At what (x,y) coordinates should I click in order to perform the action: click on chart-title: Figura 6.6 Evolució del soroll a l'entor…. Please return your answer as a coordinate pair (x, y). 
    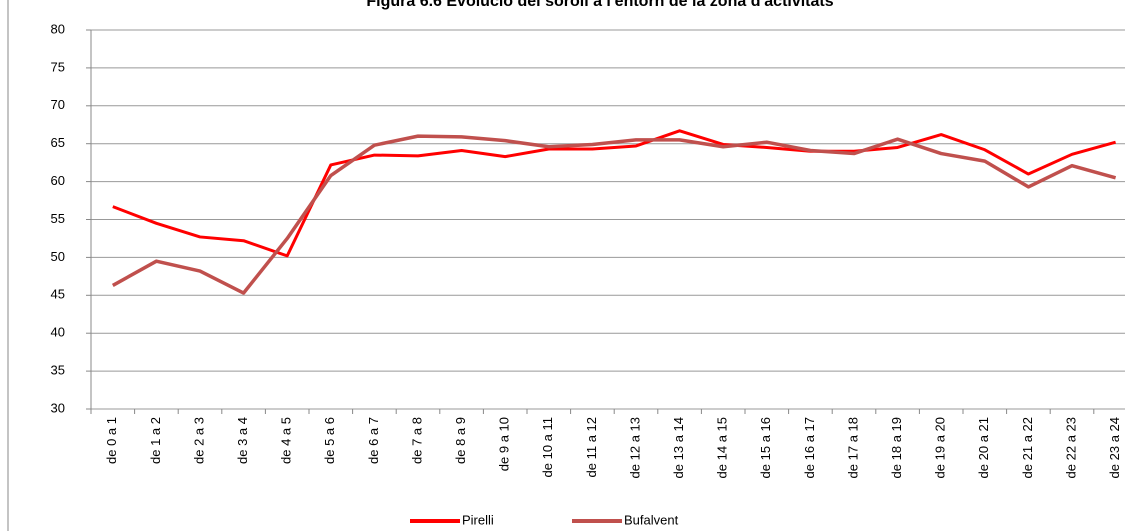
    Looking at the image, I should click on (599, 5).